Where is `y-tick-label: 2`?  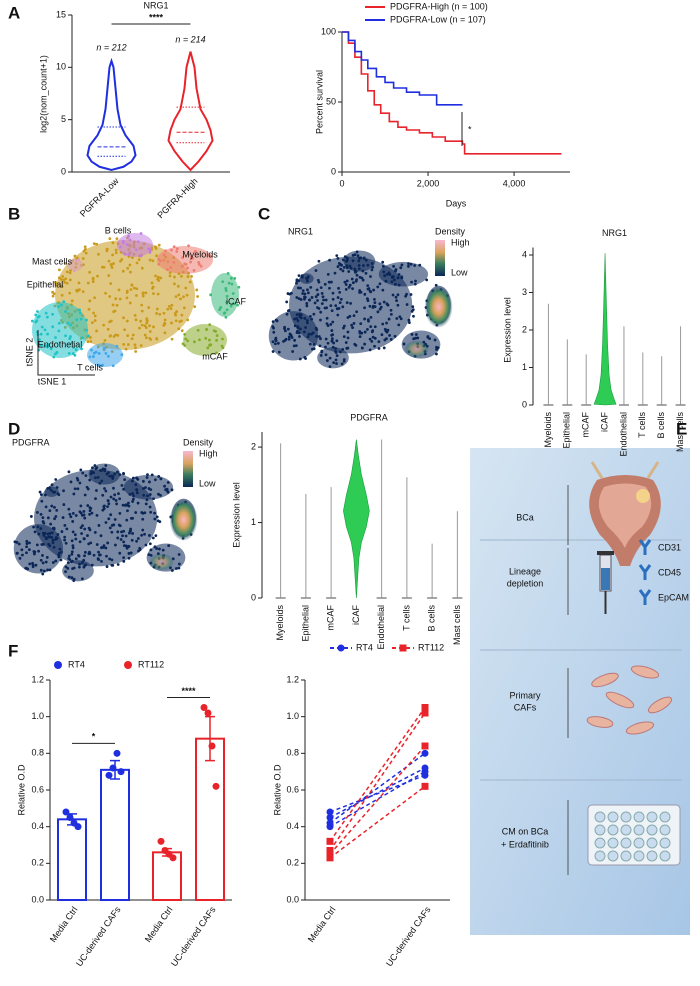 y-tick-label: 2 is located at coordinates (253, 446).